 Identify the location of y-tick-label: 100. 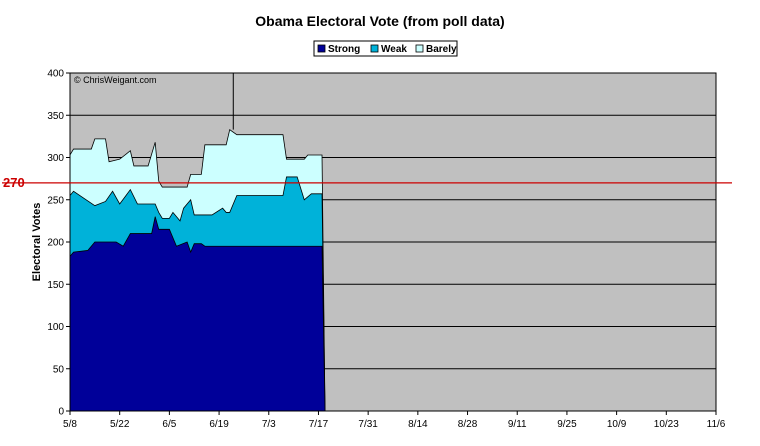
(55, 327).